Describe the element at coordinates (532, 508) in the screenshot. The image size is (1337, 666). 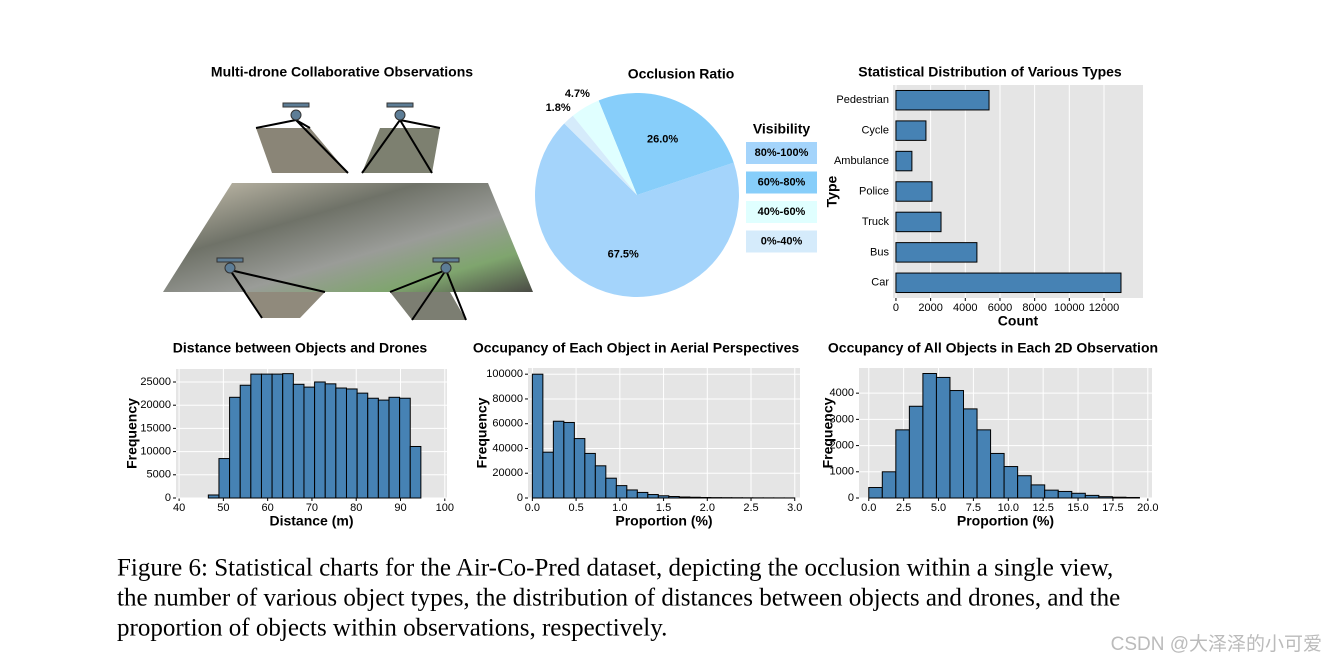
I see `x-tick-label: 0.0` at that location.